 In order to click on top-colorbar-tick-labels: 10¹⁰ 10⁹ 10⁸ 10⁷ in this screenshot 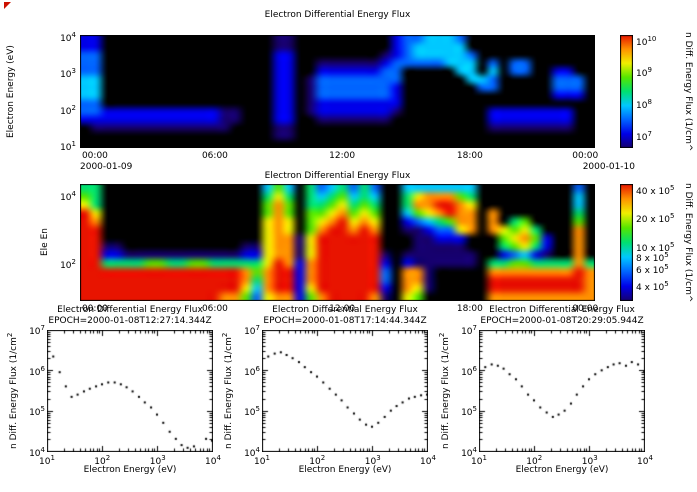, I will do `click(664, 91)`.